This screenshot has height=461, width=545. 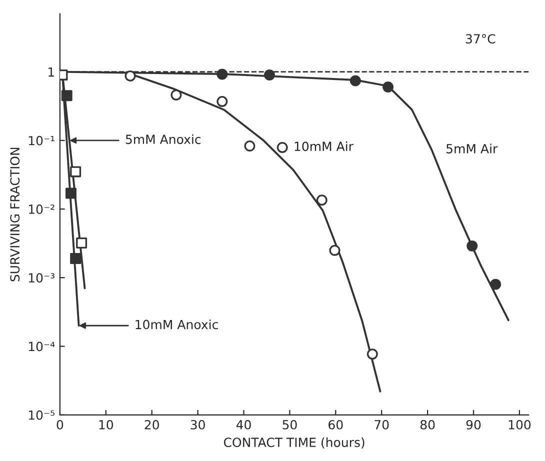 What do you see at coordinates (41, 141) in the screenshot?
I see `y-tick-label: 10⁻¹` at bounding box center [41, 141].